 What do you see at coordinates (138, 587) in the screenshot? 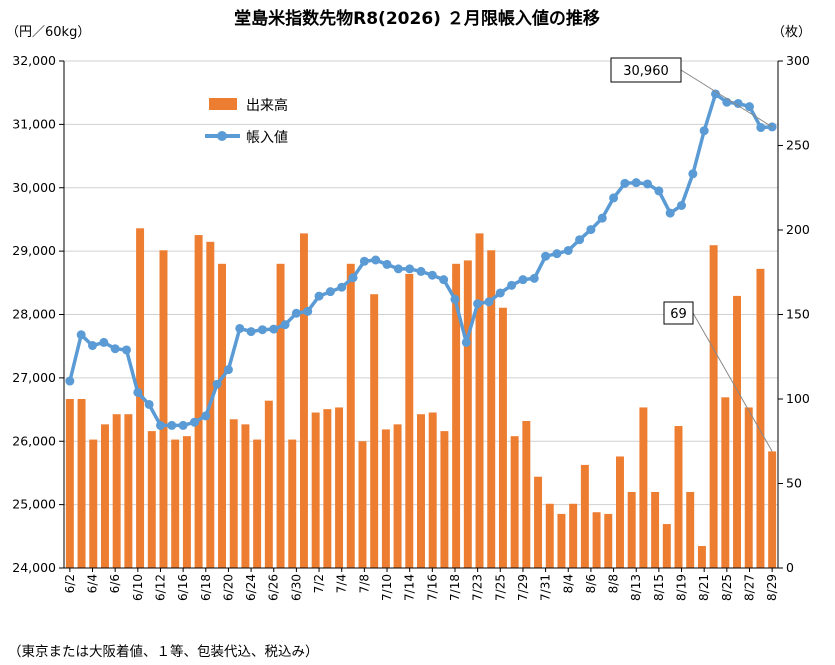
I see `x-tick-label: 6/10` at bounding box center [138, 587].